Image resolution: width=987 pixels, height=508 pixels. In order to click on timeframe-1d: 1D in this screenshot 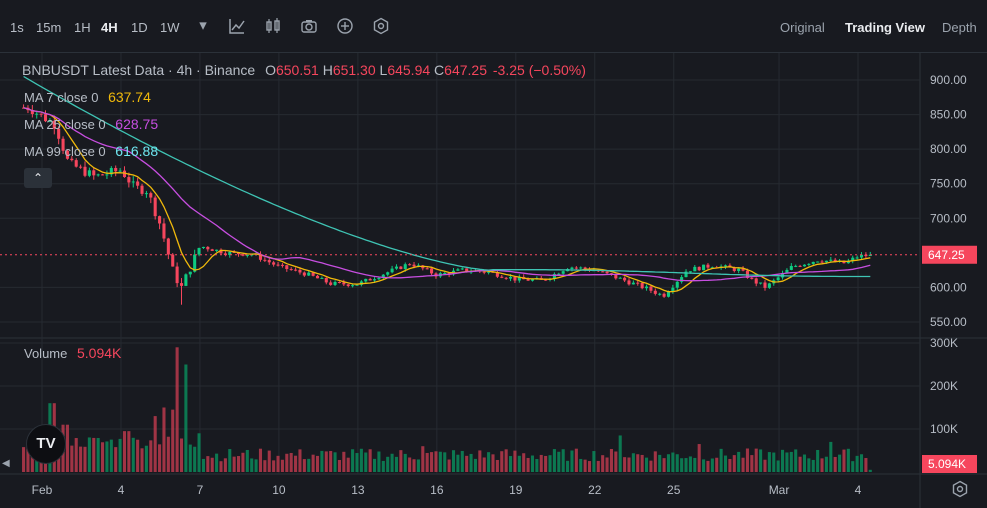, I will do `click(139, 27)`.